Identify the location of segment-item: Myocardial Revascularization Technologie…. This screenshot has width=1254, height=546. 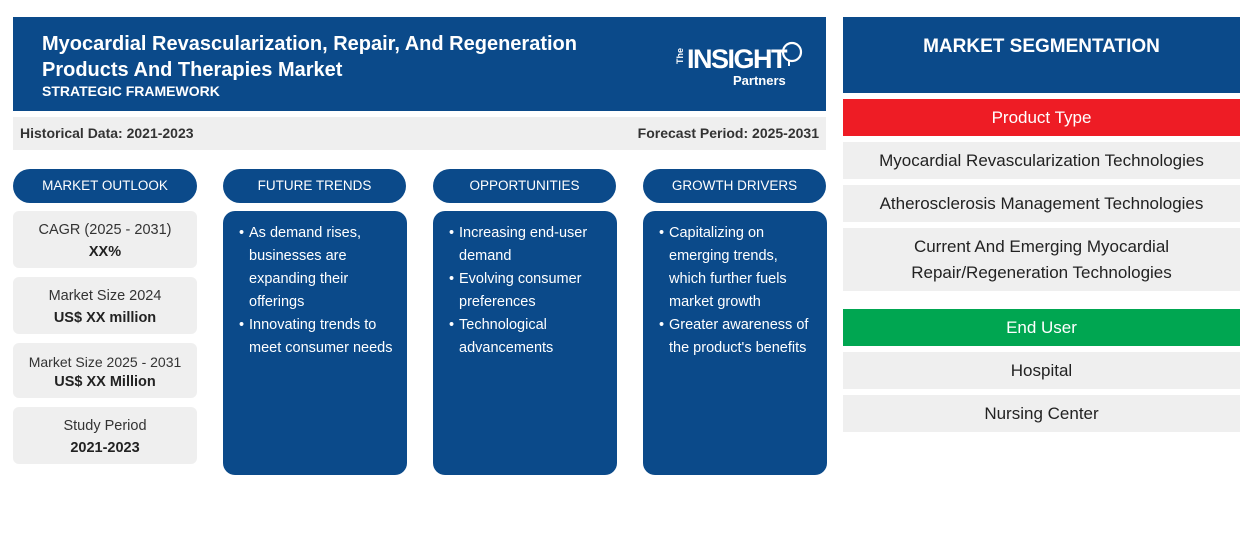
(1041, 160).